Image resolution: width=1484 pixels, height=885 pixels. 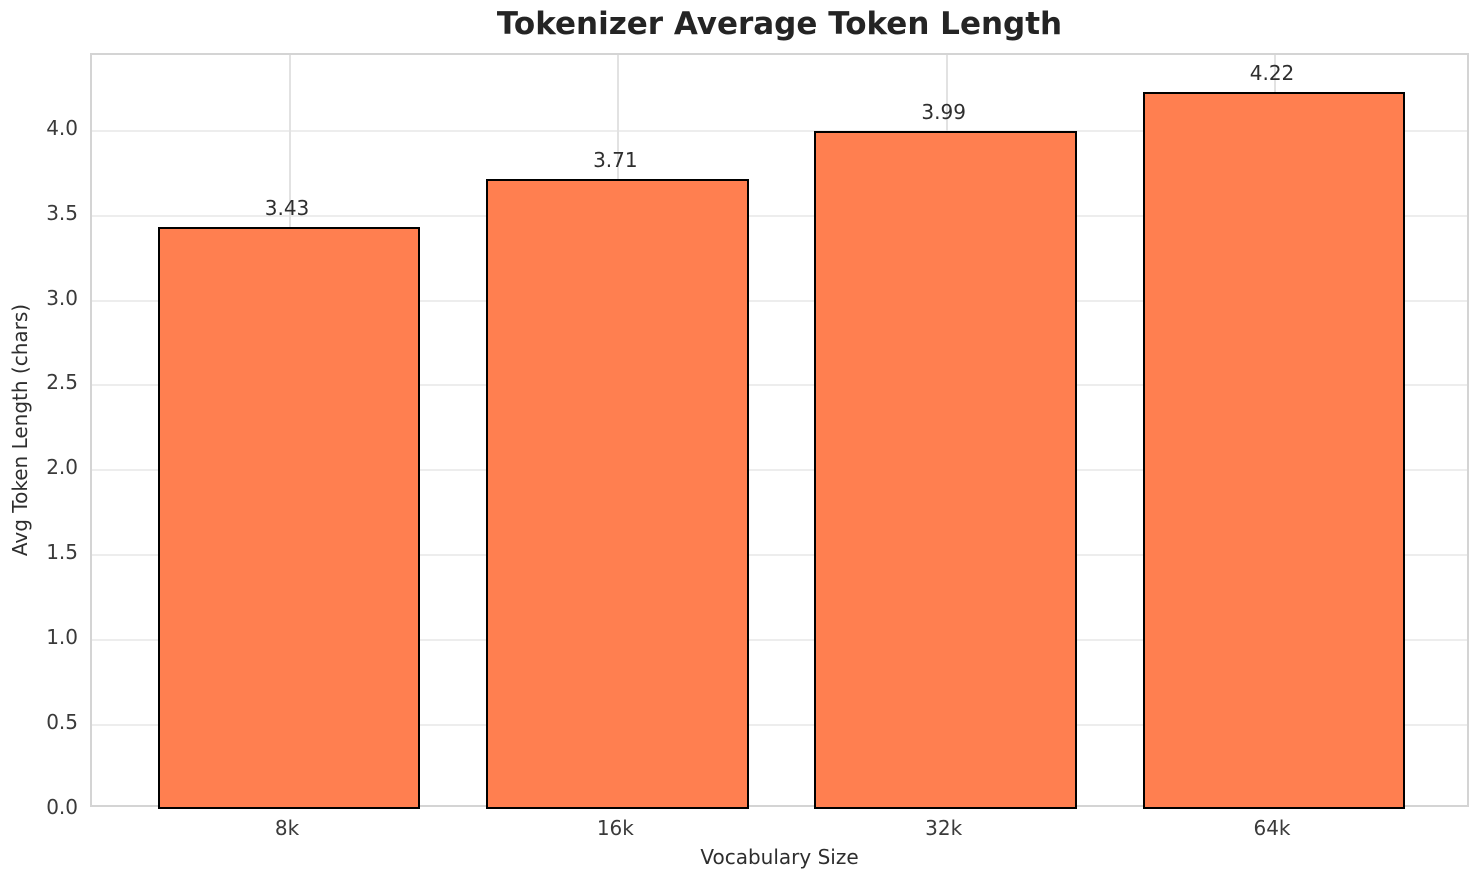 What do you see at coordinates (62, 637) in the screenshot?
I see `y-tick-label: 1.0` at bounding box center [62, 637].